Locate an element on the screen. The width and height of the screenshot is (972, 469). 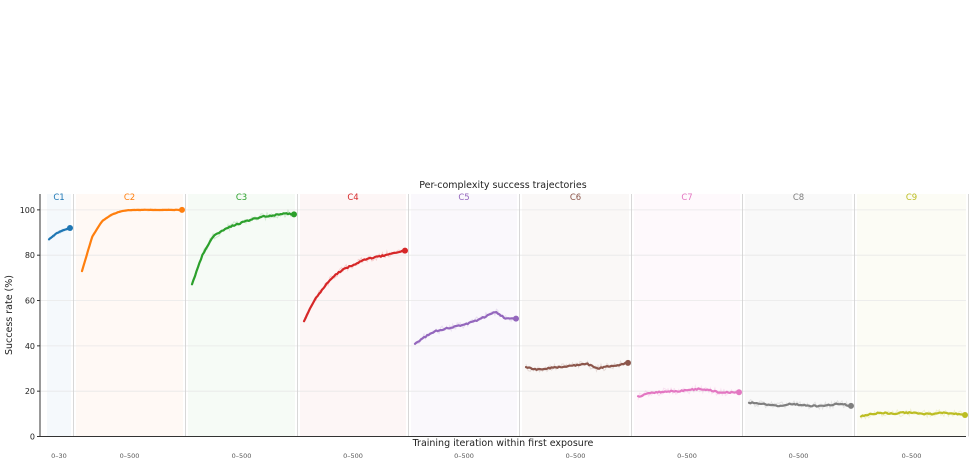
series-endpoint-c5 is located at coordinates (516, 318).